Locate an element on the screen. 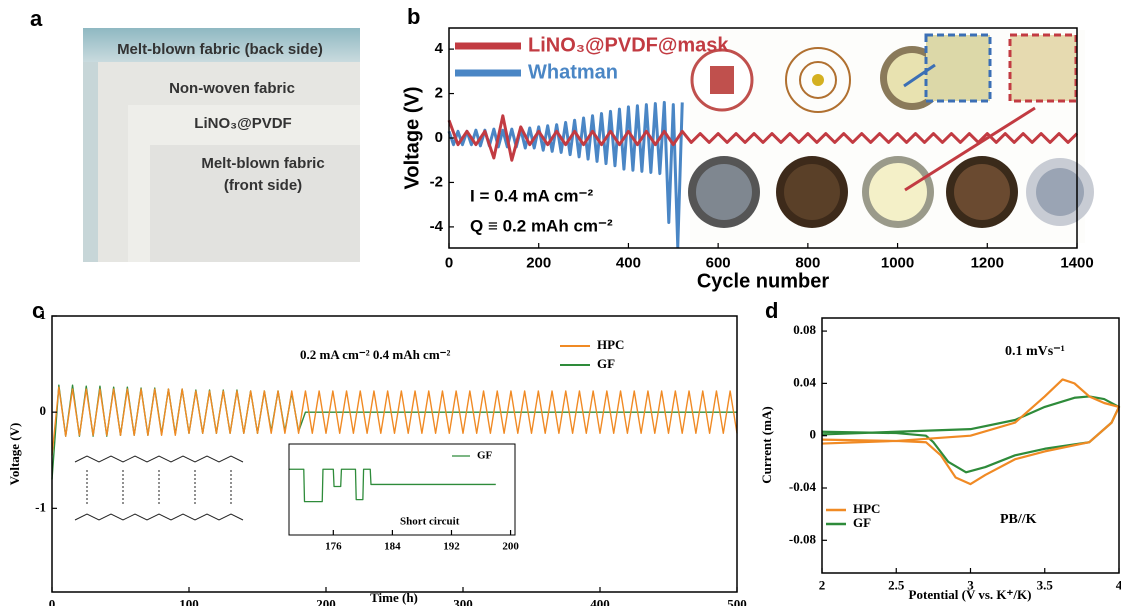 This screenshot has width=1121, height=606. annotation: 0.1 mVs⁻¹ is located at coordinates (1035, 351).